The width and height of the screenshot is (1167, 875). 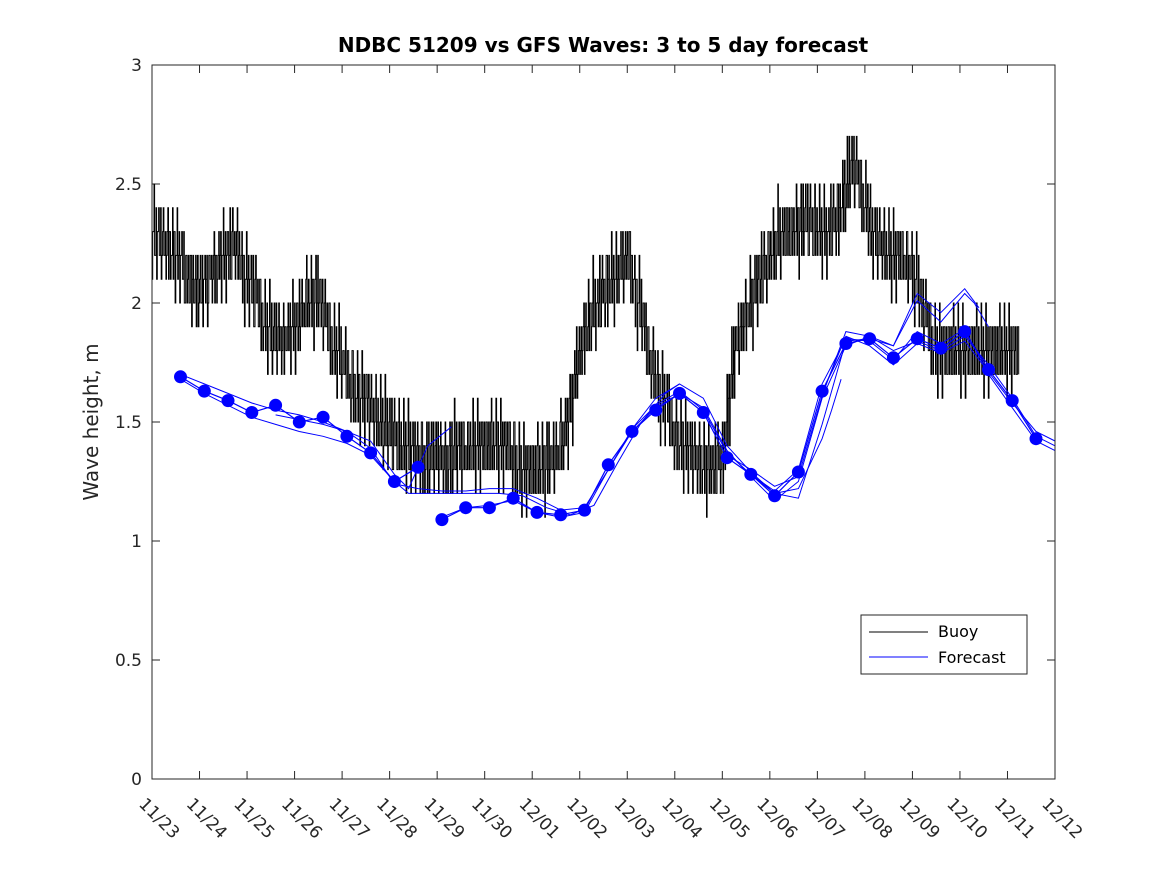 What do you see at coordinates (586, 818) in the screenshot?
I see `x-tick-label: 12/02` at bounding box center [586, 818].